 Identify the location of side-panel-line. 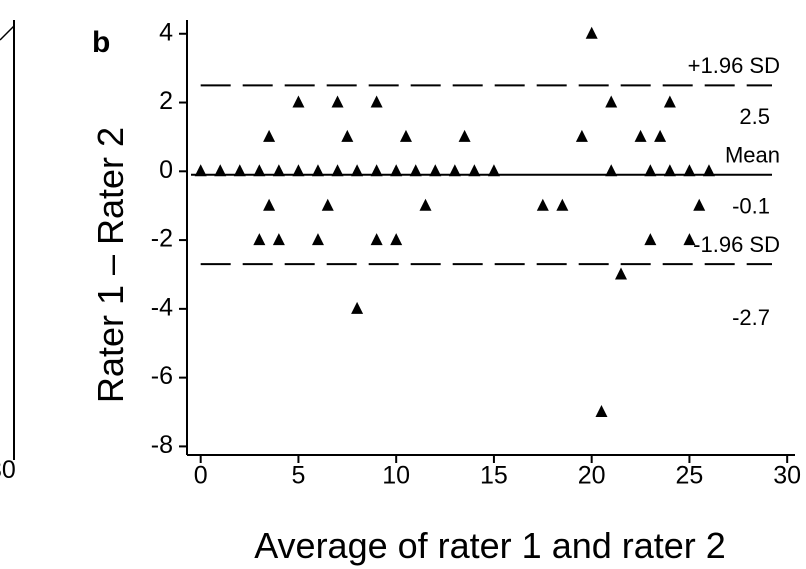
(7, 33).